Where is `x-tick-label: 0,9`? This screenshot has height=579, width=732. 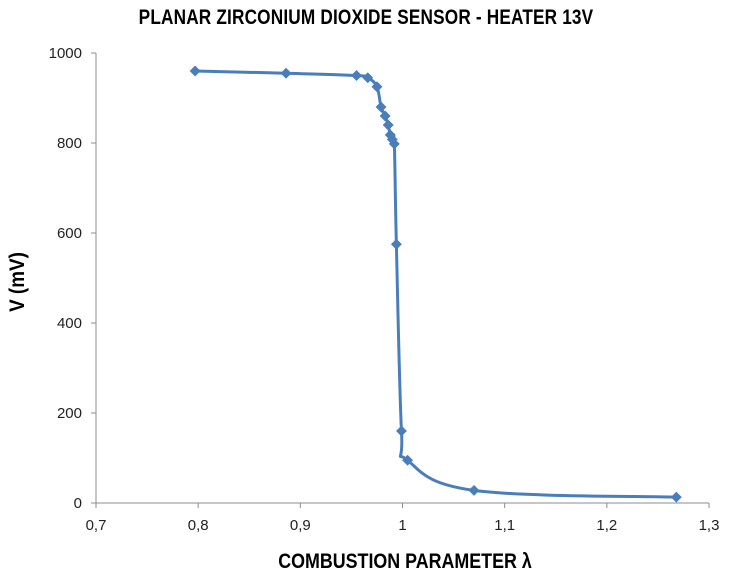 x-tick-label: 0,9 is located at coordinates (300, 525).